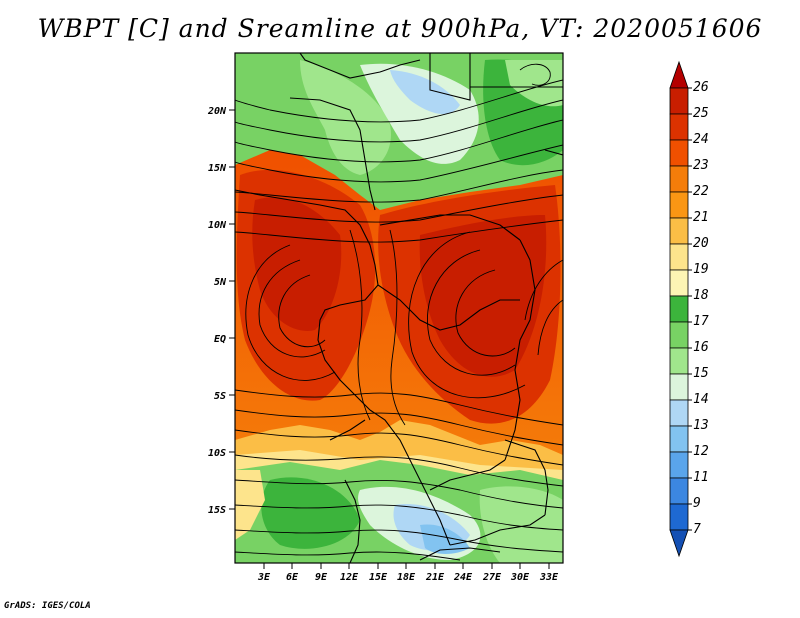 Image resolution: width=800 pixels, height=618 pixels. Describe the element at coordinates (549, 577) in the screenshot. I see `lon-label: 33E` at that location.